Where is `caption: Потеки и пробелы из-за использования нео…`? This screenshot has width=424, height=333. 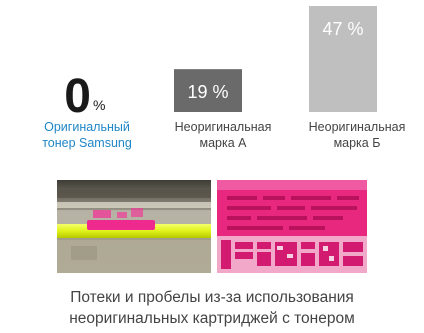 caption: Потеки и пробелы из-за использования нео… is located at coordinates (212, 308).